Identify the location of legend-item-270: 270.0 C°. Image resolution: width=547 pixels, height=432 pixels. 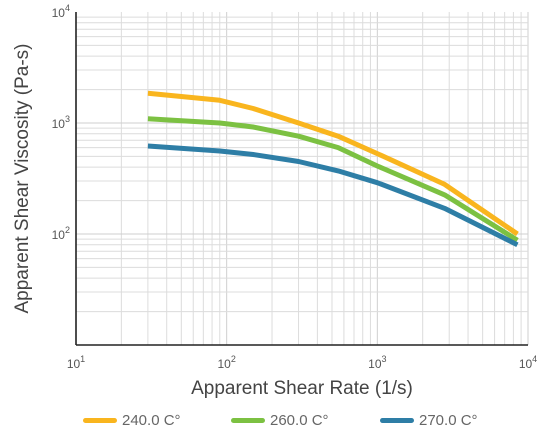
(429, 420).